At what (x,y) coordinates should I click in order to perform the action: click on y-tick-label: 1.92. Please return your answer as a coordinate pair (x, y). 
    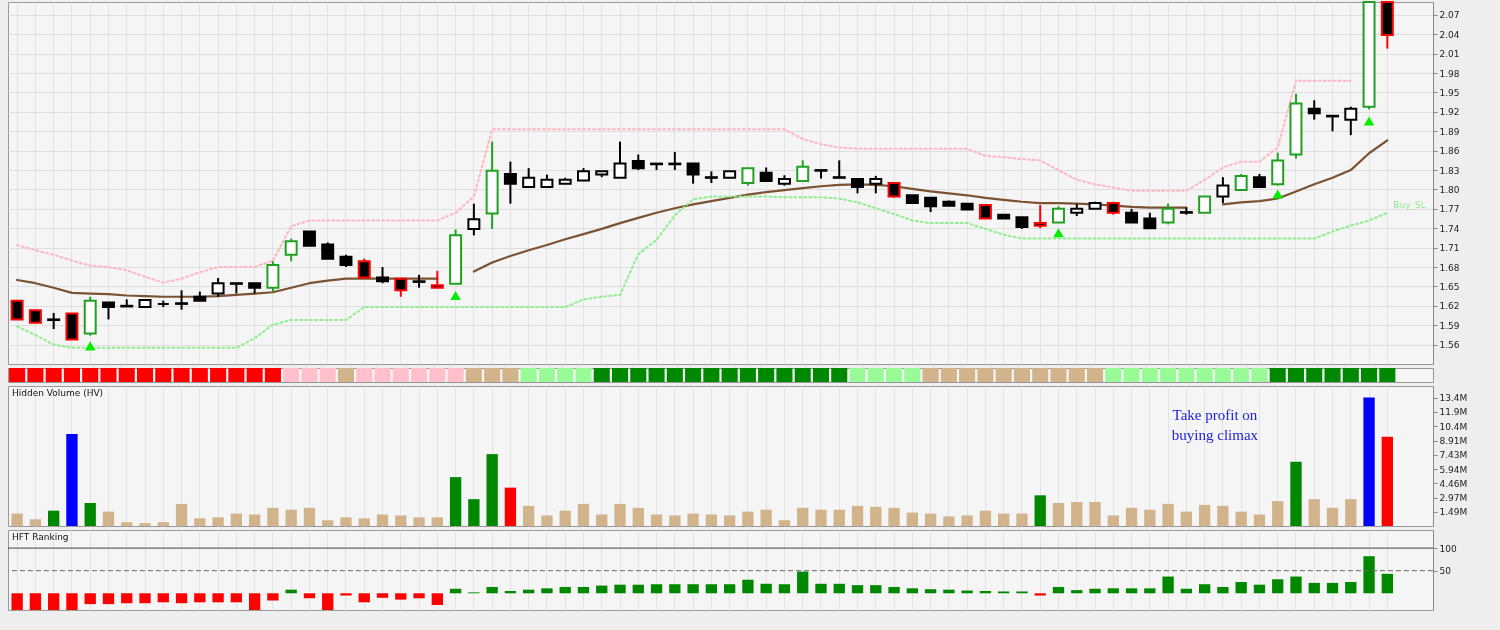
    Looking at the image, I should click on (1449, 112).